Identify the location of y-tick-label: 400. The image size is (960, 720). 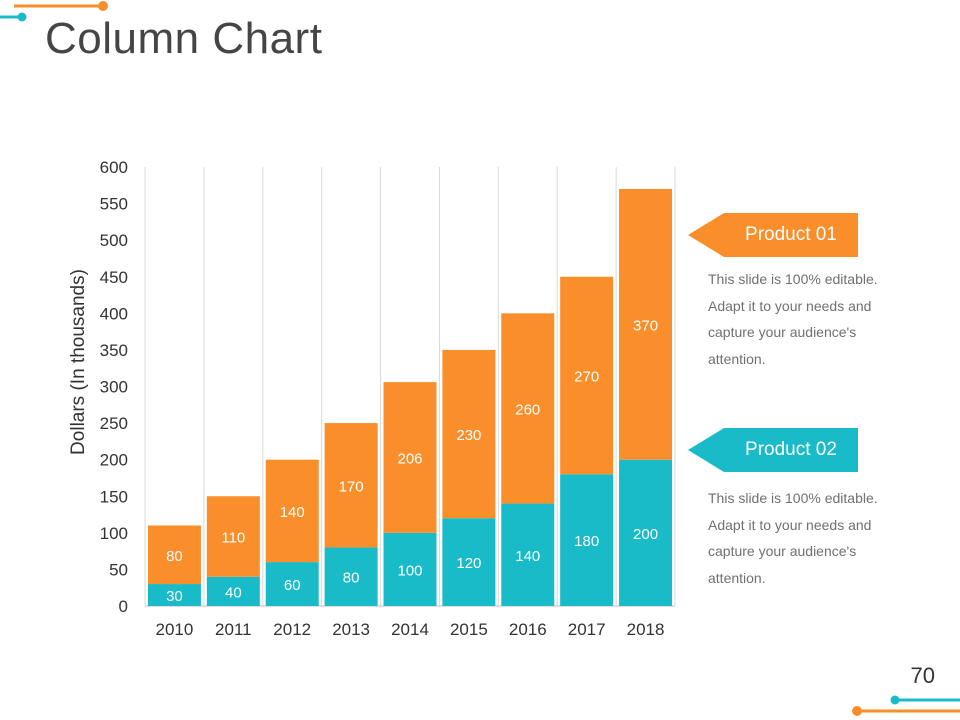
(114, 313).